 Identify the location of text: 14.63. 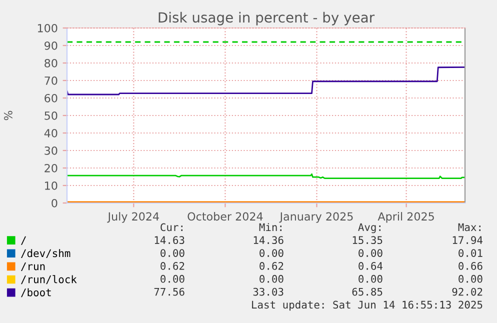
(169, 240).